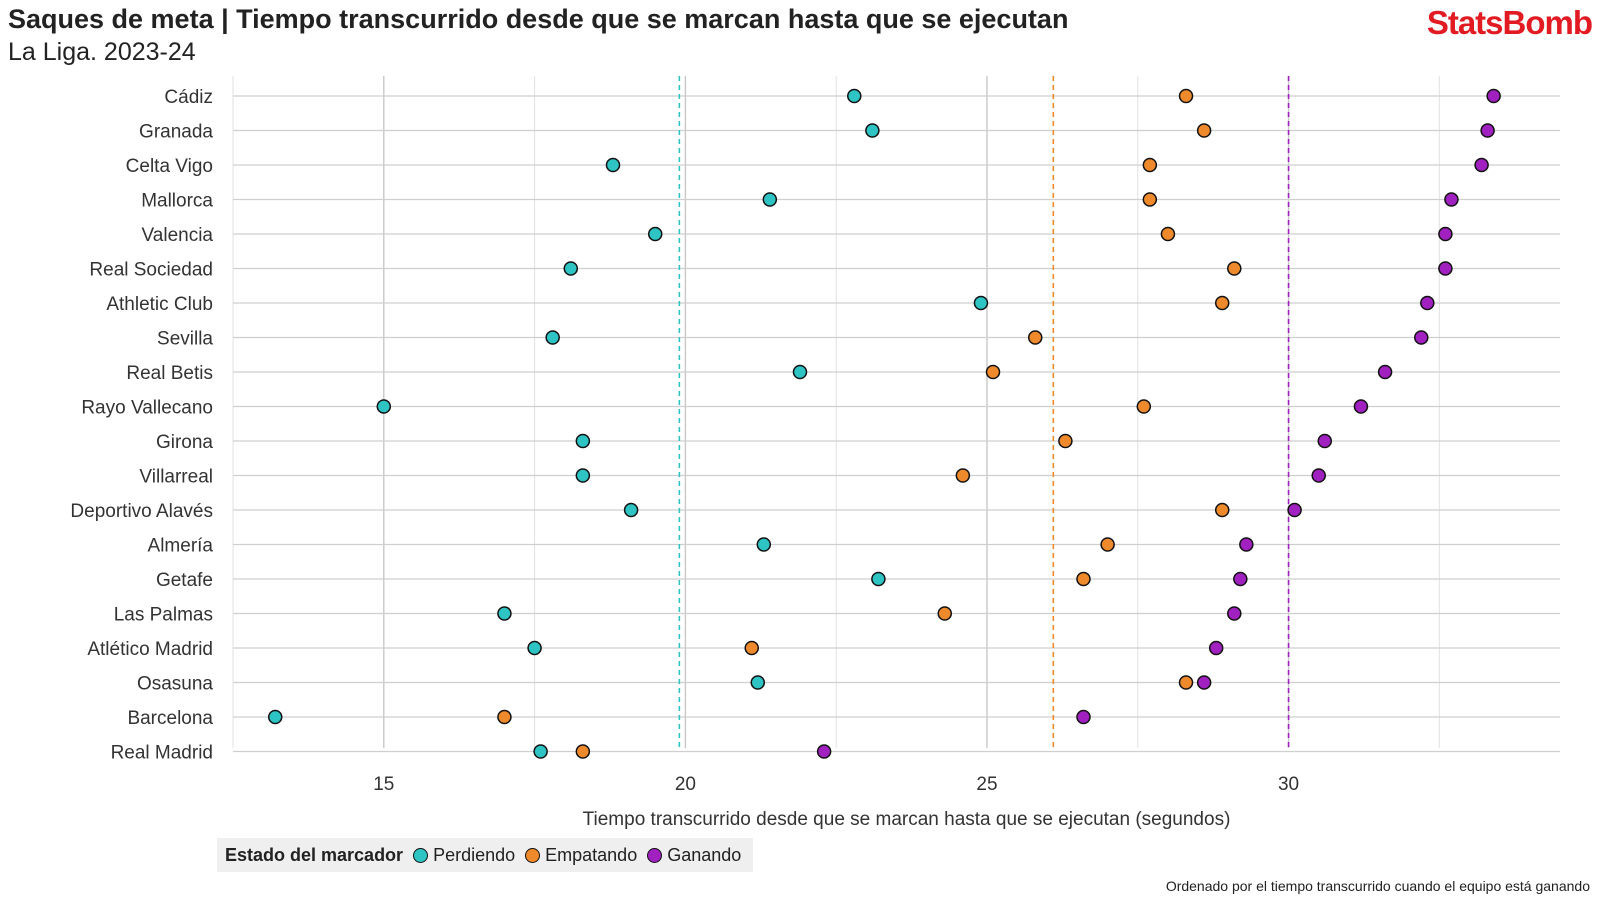 The image size is (1600, 900). Describe the element at coordinates (314, 854) in the screenshot. I see `legend-title: Estado del marcador` at that location.